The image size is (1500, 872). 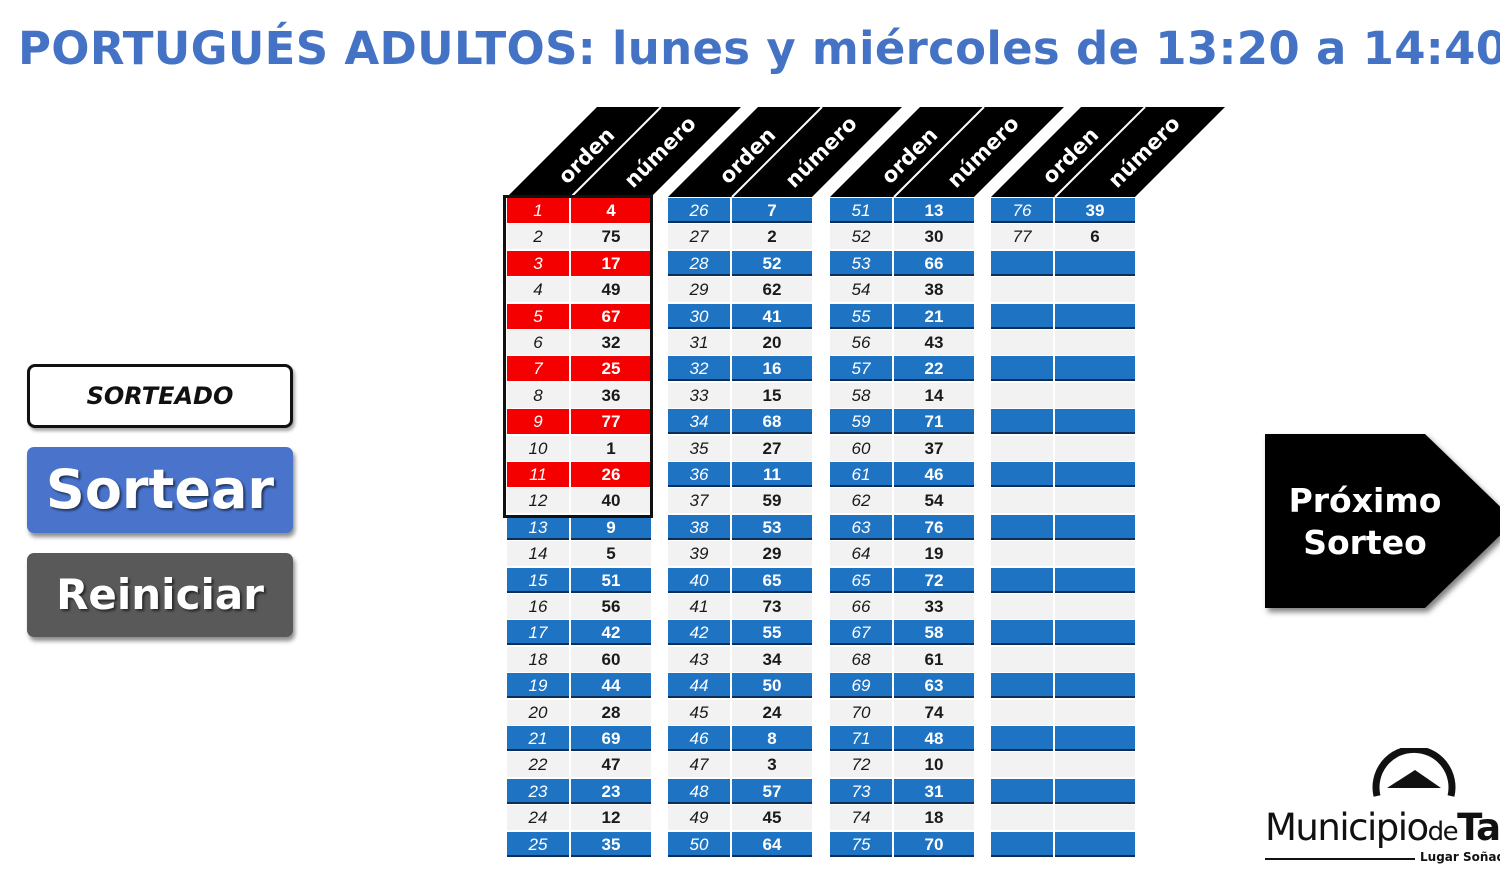 What do you see at coordinates (772, 606) in the screenshot?
I see `numero-cell: 73` at bounding box center [772, 606].